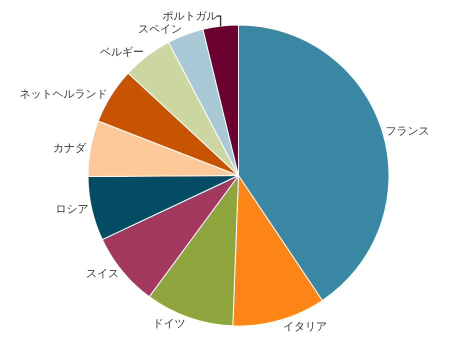  Describe the element at coordinates (408, 131) in the screenshot. I see `slice-label: フランス` at that location.